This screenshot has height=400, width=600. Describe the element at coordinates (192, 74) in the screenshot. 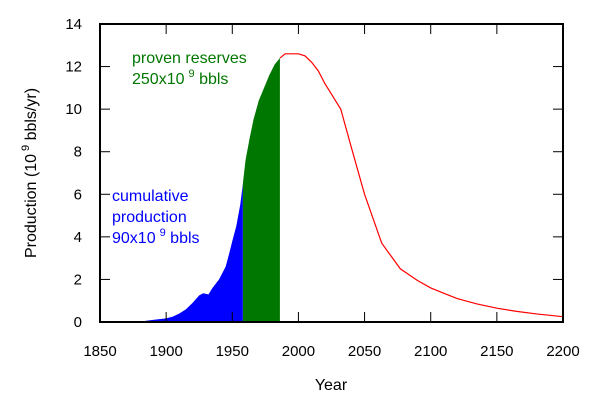

I see `annotation-reserves-exponent: 9` at that location.